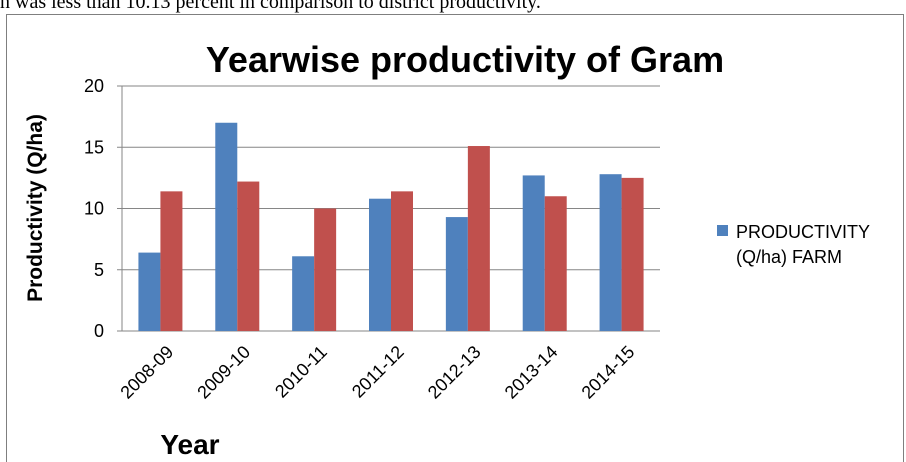 This screenshot has height=462, width=906. I want to click on x-axis-label: Year, so click(189, 444).